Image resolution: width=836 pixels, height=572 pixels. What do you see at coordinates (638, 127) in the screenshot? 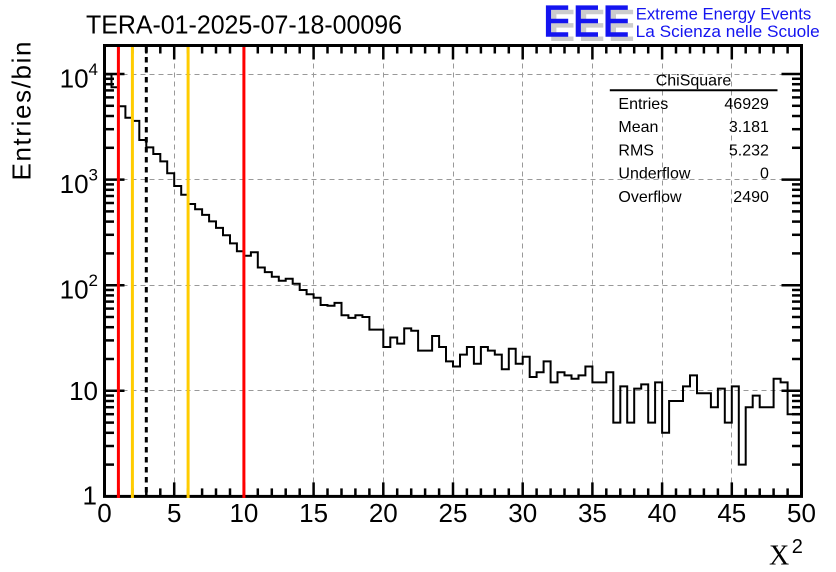
I see `svg-text: Mean` at bounding box center [638, 127].